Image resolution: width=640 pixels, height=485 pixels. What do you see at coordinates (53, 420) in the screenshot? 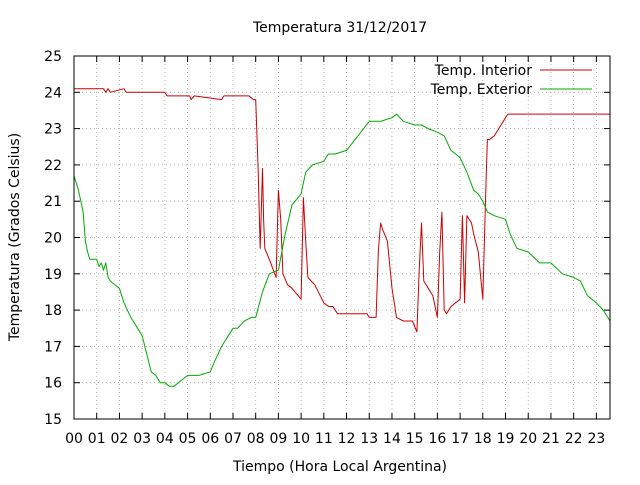
I see `y-tick-label: 15` at bounding box center [53, 420].